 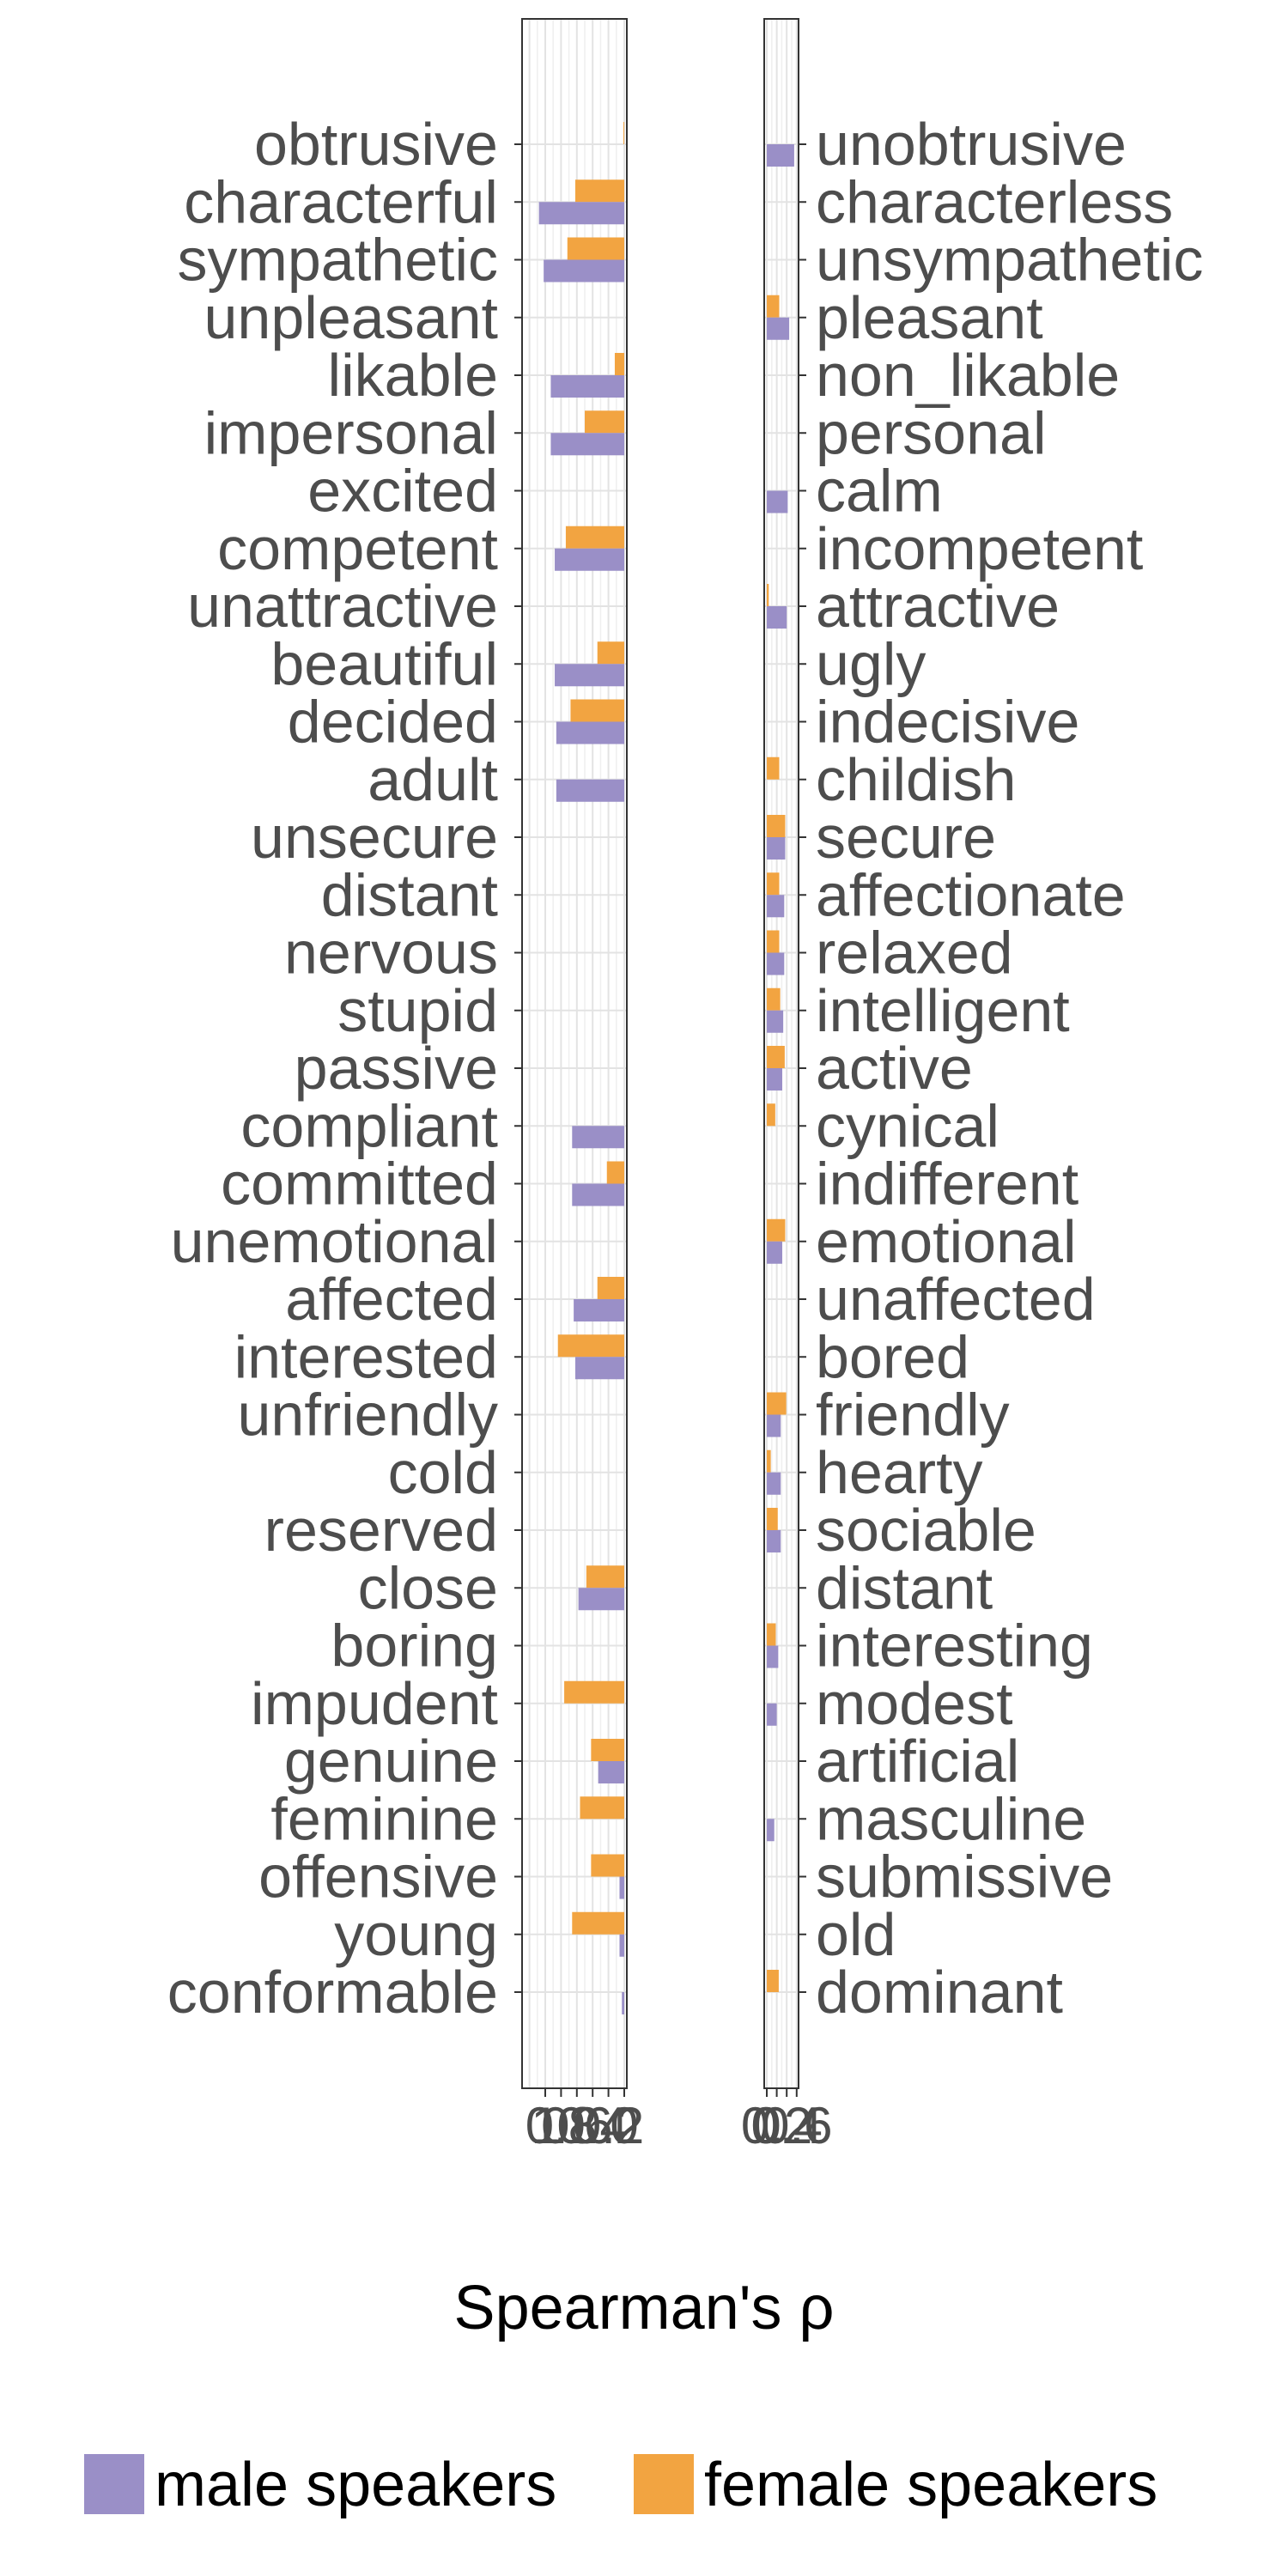 What do you see at coordinates (611, 1772) in the screenshot?
I see `lp-bar-male-genuine` at bounding box center [611, 1772].